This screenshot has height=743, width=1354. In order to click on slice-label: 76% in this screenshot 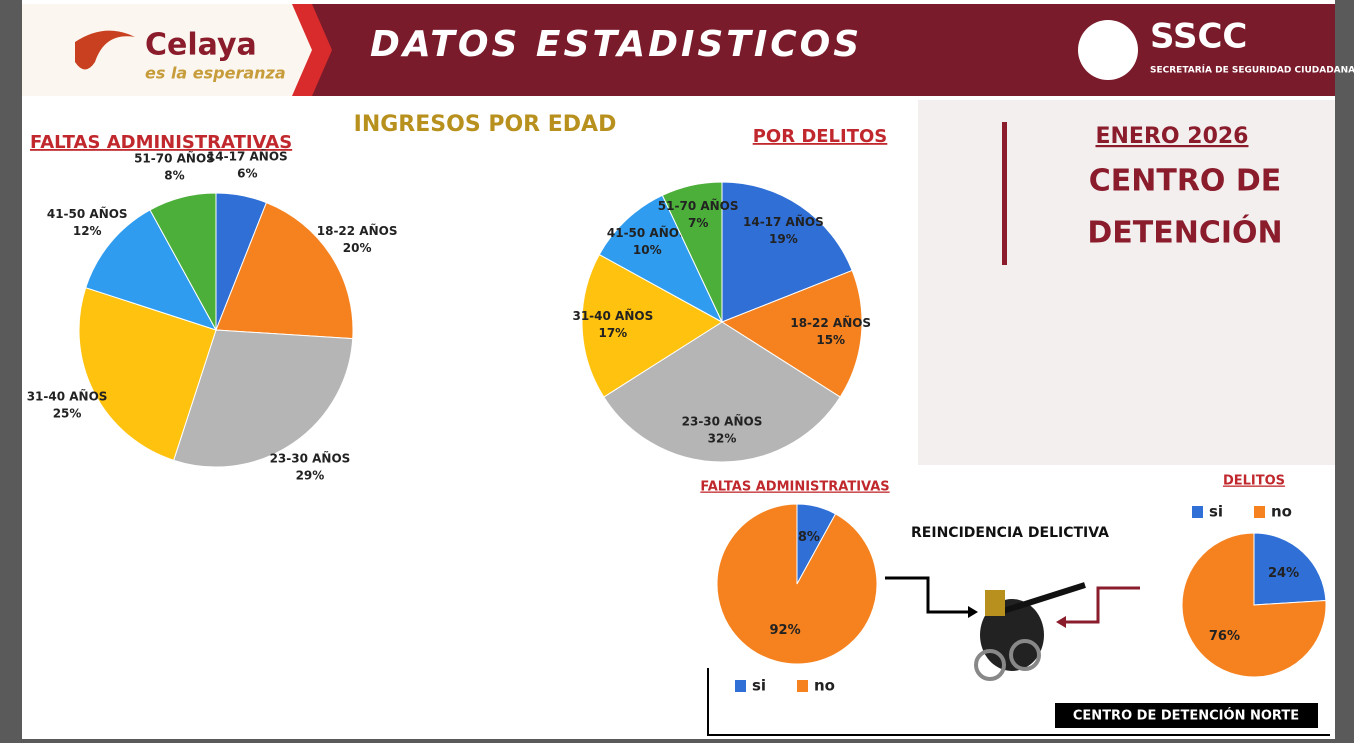, I will do `click(1224, 636)`.